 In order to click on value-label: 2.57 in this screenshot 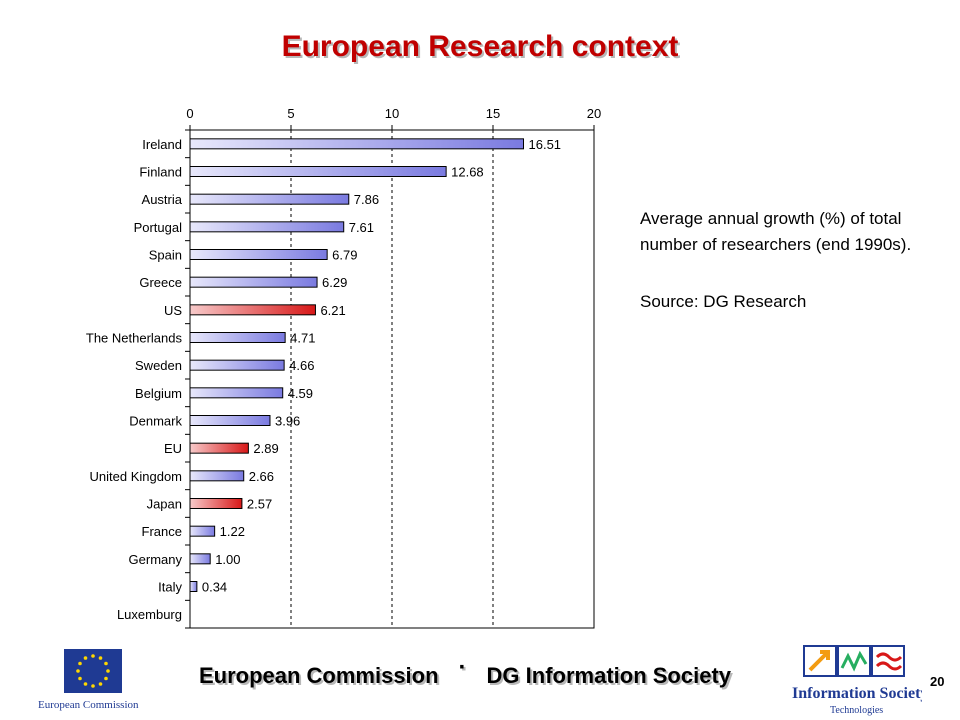, I will do `click(259, 504)`.